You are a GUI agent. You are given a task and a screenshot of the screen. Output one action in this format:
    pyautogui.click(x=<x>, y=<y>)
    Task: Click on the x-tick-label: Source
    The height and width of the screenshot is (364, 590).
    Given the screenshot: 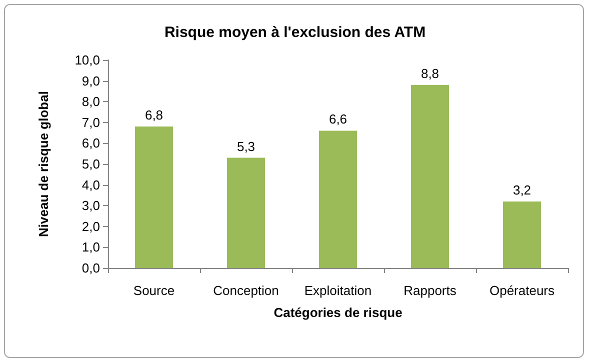 What is the action you would take?
    pyautogui.click(x=154, y=290)
    